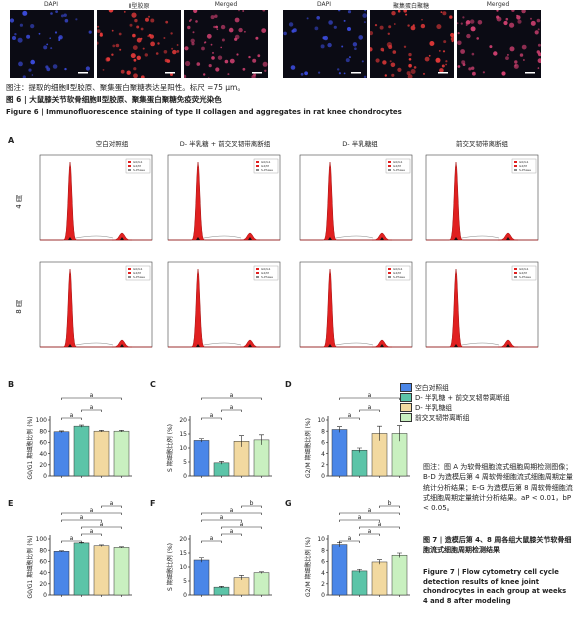  Describe the element at coordinates (323, 431) in the screenshot. I see `y-tick-label: 8` at that location.